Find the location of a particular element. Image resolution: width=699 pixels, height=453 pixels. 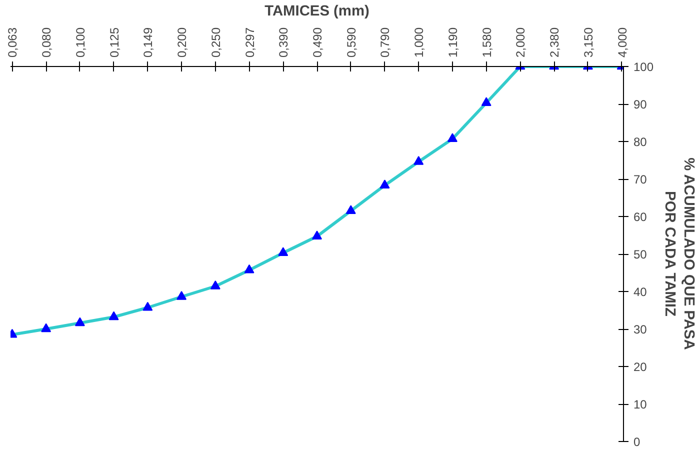

y-tick-label: 10 is located at coordinates (641, 405).